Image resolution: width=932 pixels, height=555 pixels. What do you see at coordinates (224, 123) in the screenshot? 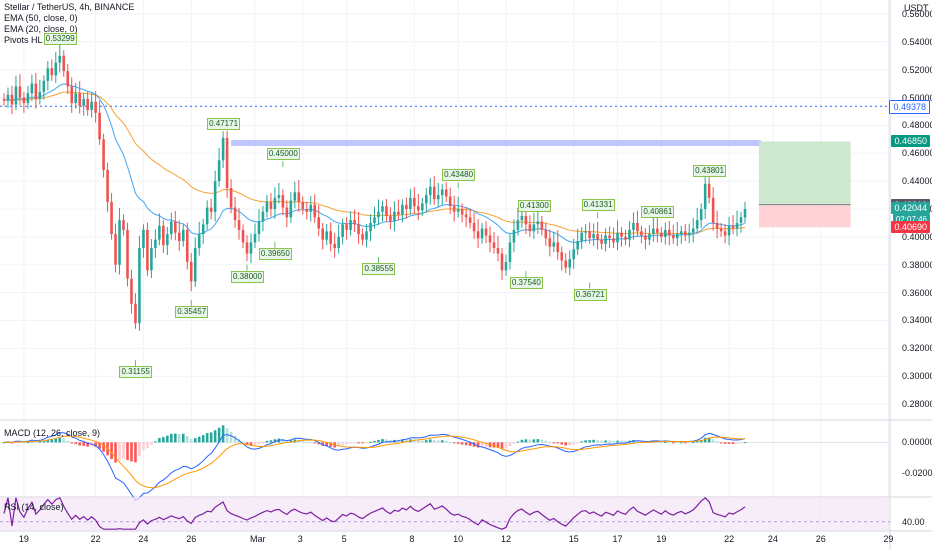
I see `pivot-high-label: 0.47171` at bounding box center [224, 123].